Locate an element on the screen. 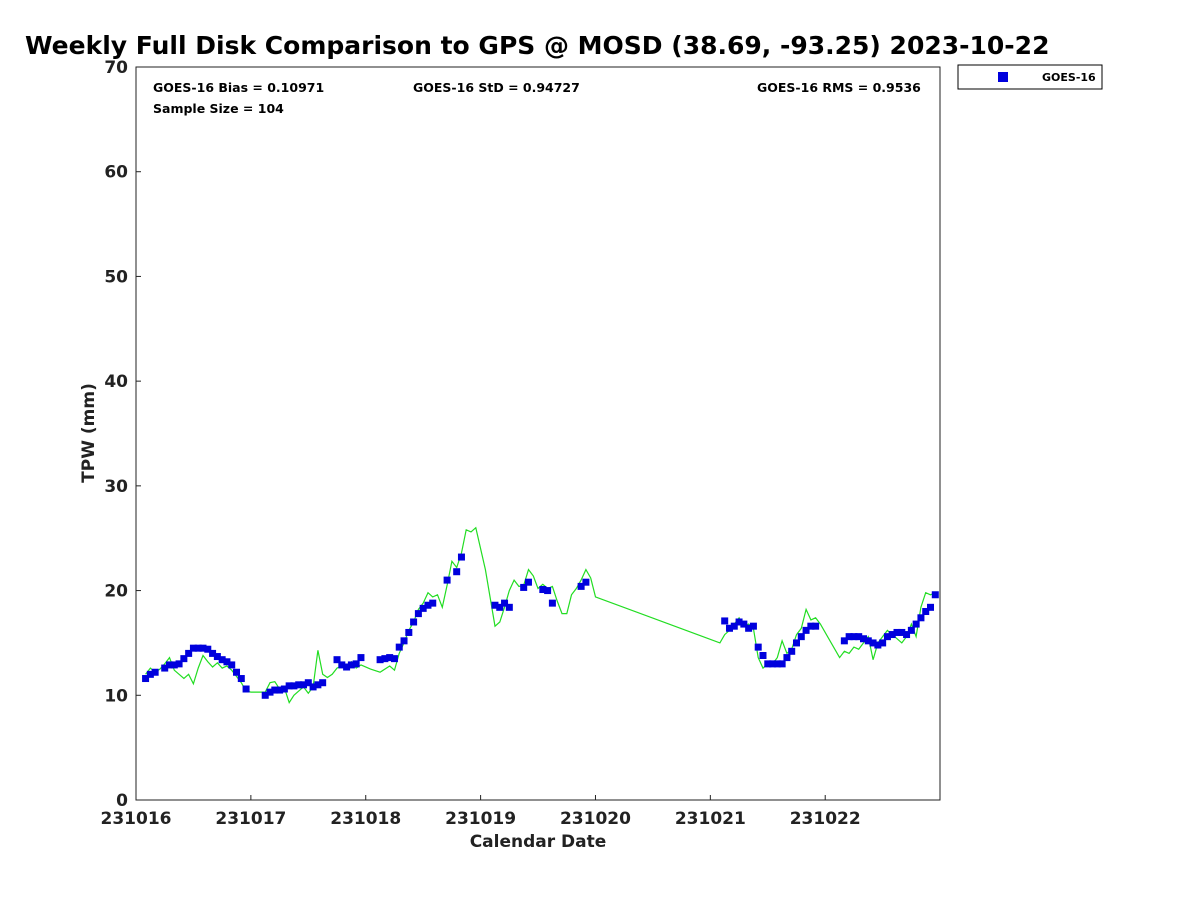 The width and height of the screenshot is (1200, 900). legend: GOES-16 is located at coordinates (1030, 77).